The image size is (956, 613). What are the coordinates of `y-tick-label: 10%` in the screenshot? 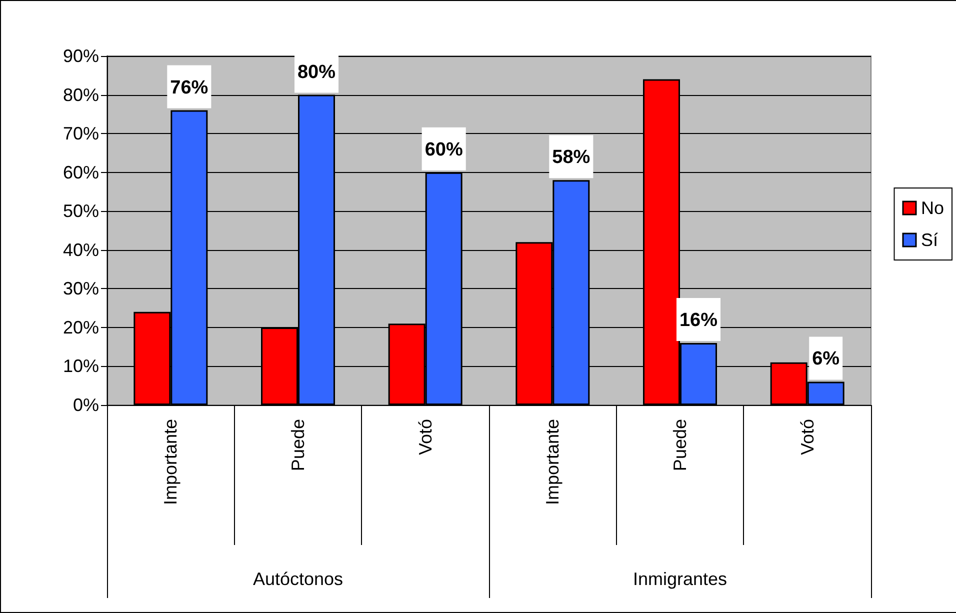 It's located at (80, 366).